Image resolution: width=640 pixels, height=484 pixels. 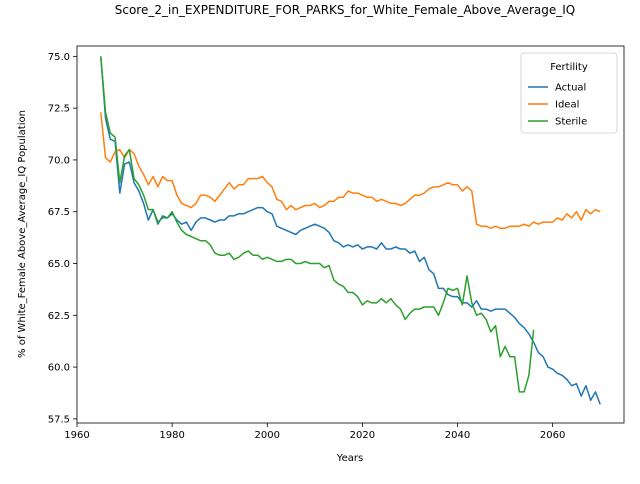 What do you see at coordinates (349, 458) in the screenshot?
I see `x-axis-label: Years` at bounding box center [349, 458].